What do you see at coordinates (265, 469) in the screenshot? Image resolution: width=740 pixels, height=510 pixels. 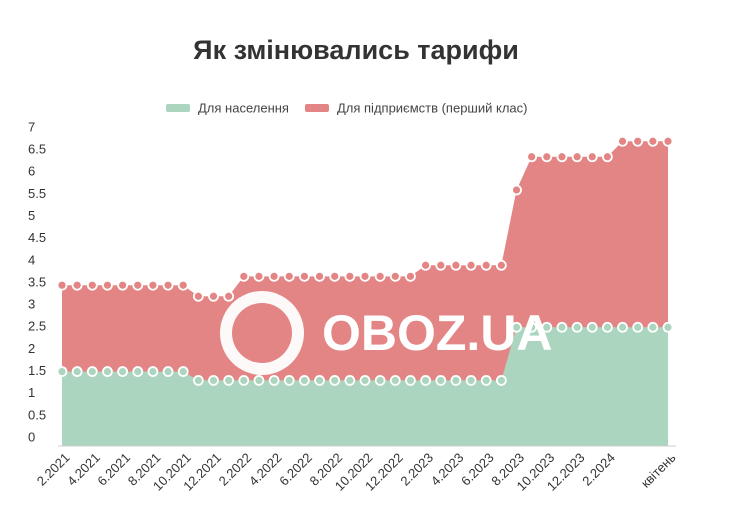 I see `x-tick-label: 4.2022` at bounding box center [265, 469].